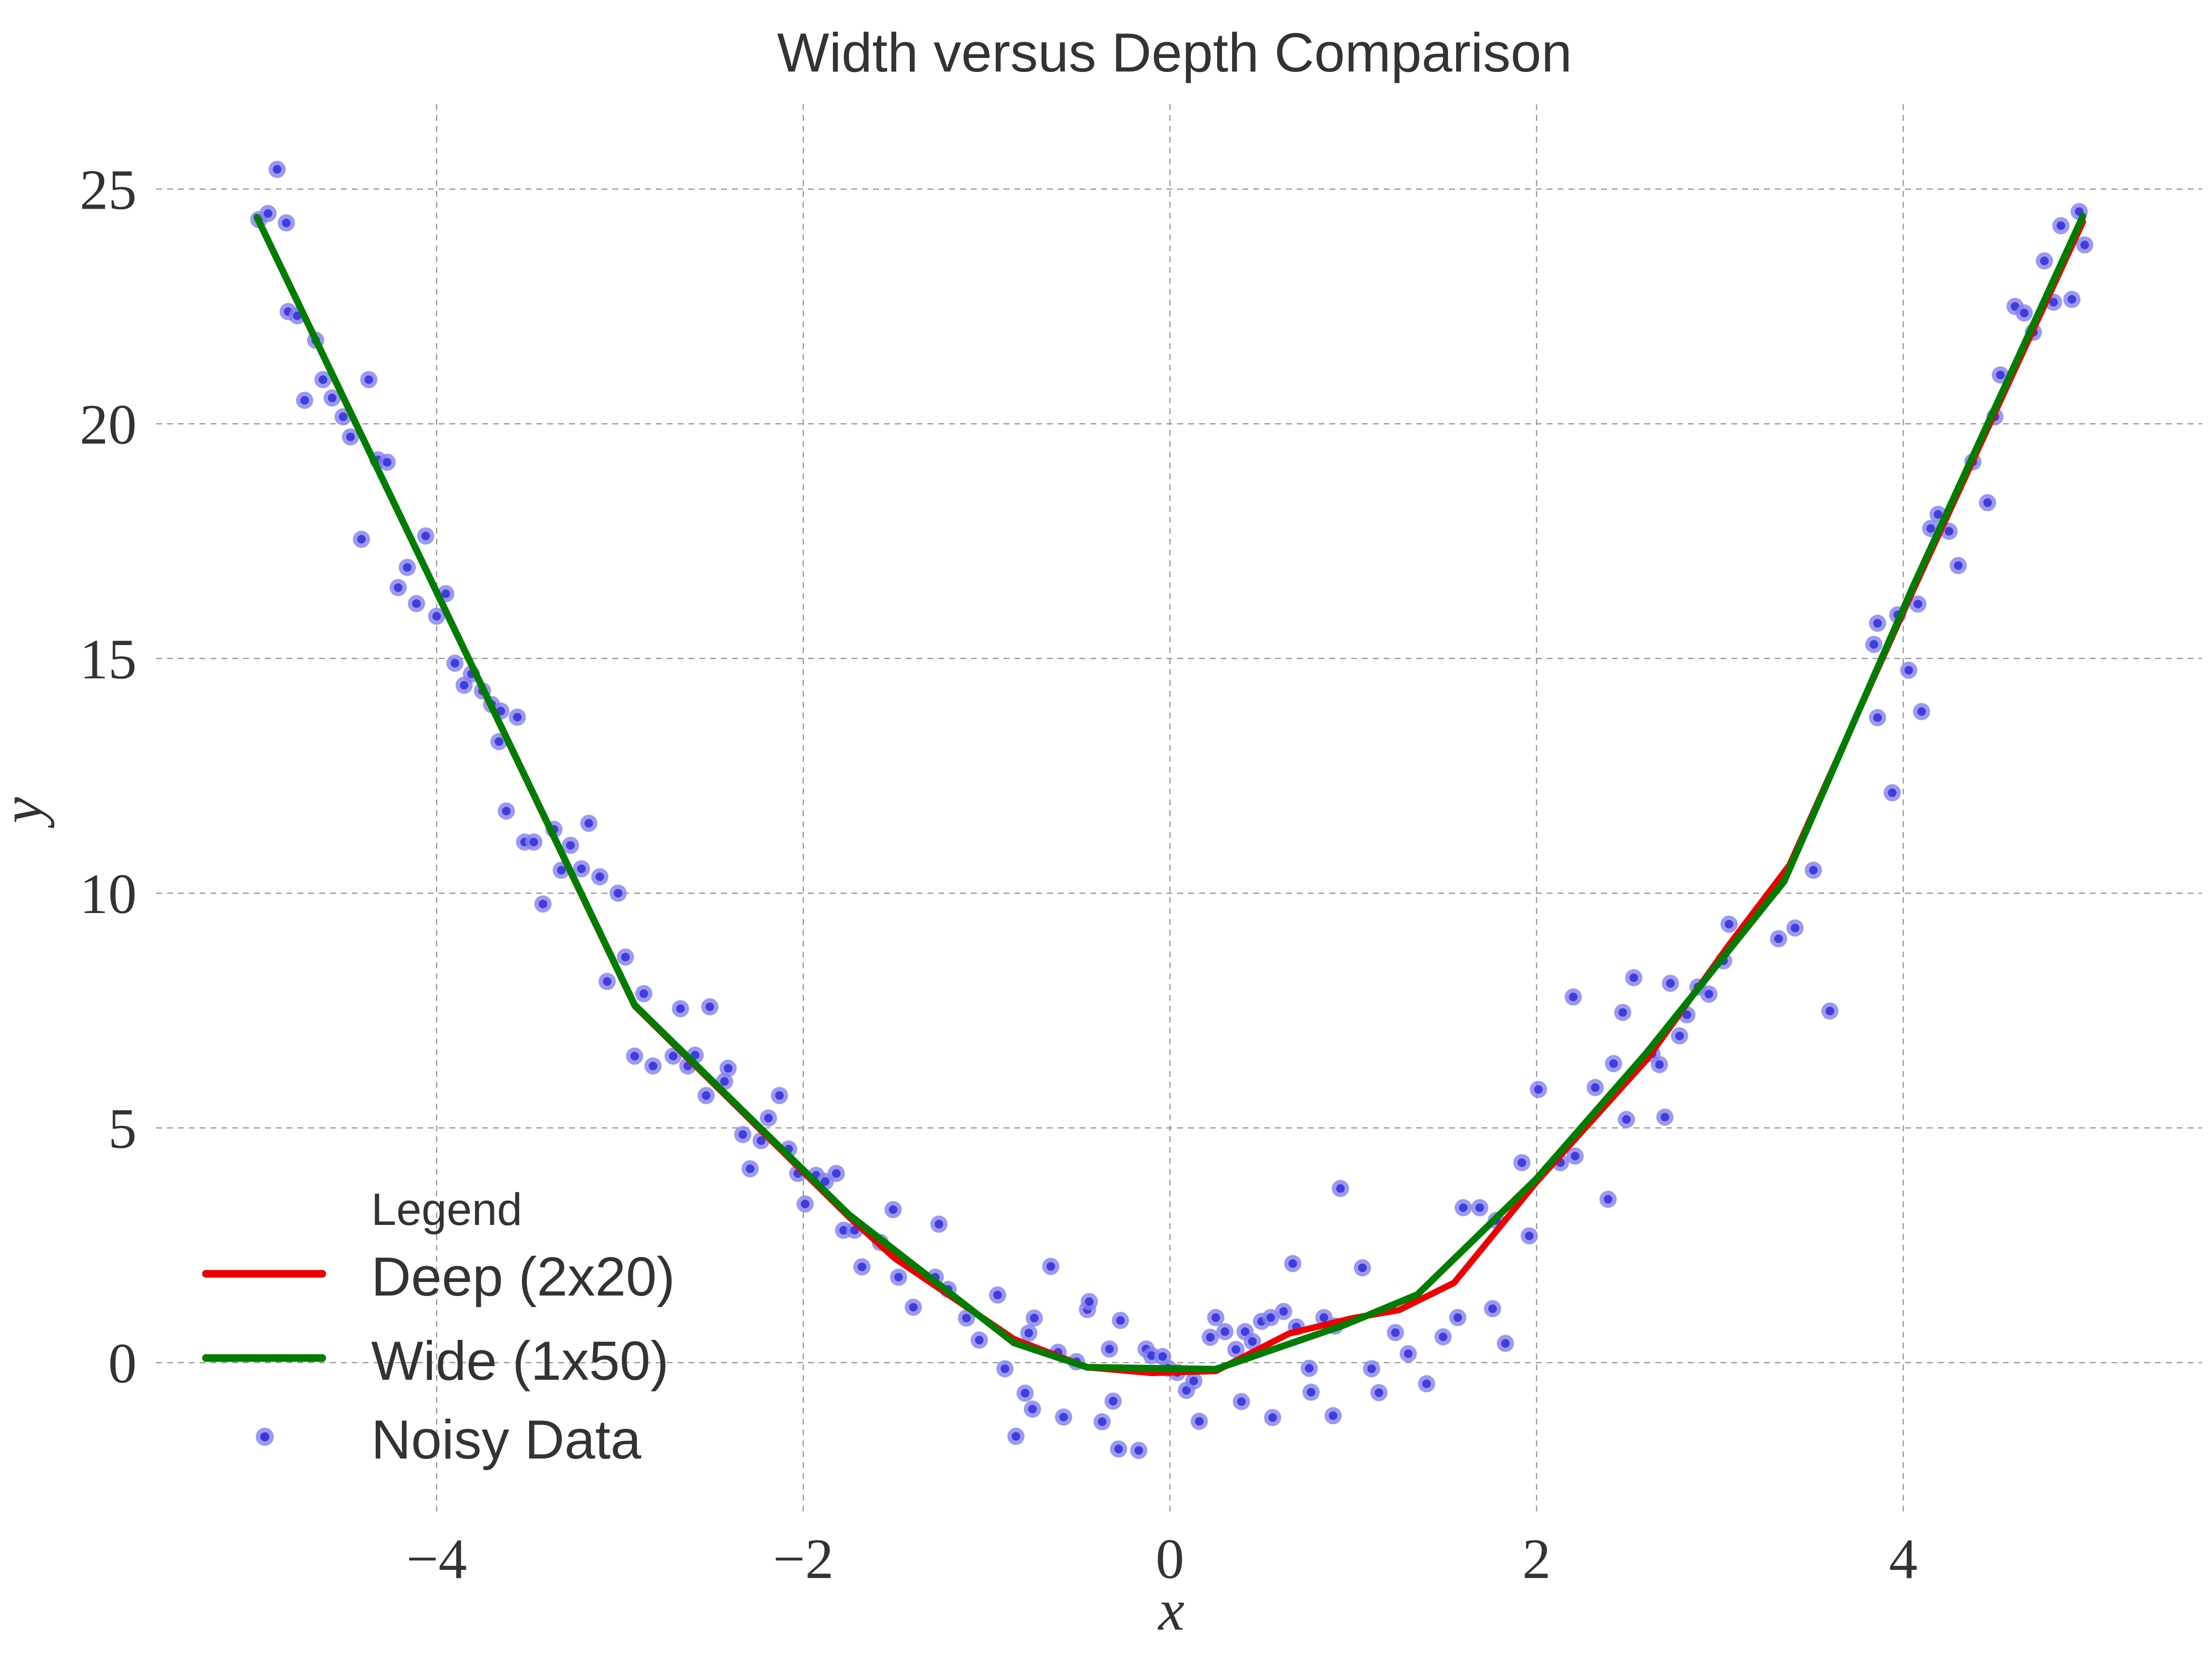 The height and width of the screenshot is (1669, 2212). Describe the element at coordinates (506, 1439) in the screenshot. I see `legend-label-noisy: Noisy Data` at that location.